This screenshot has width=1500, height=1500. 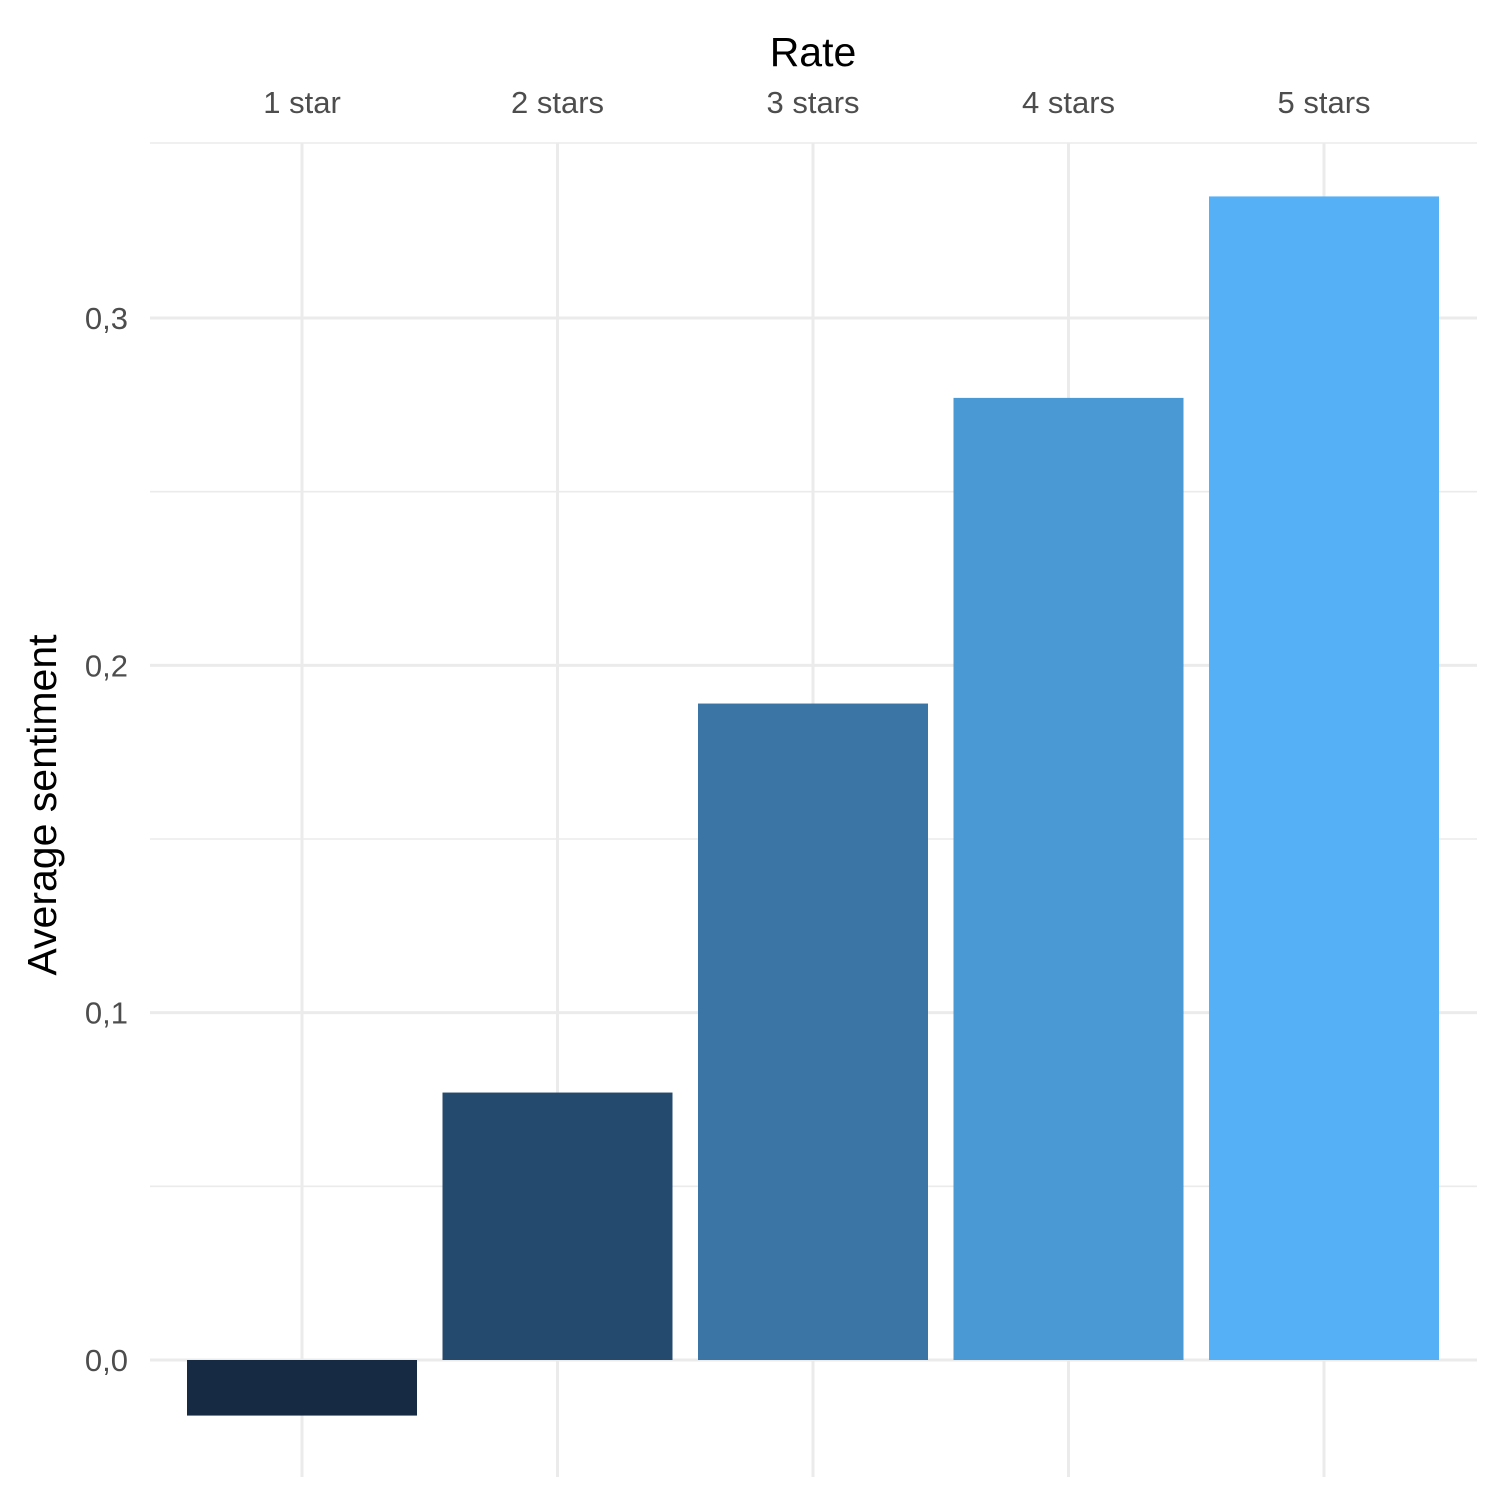 I want to click on x-tick-label: 5 stars, so click(x=1323, y=102).